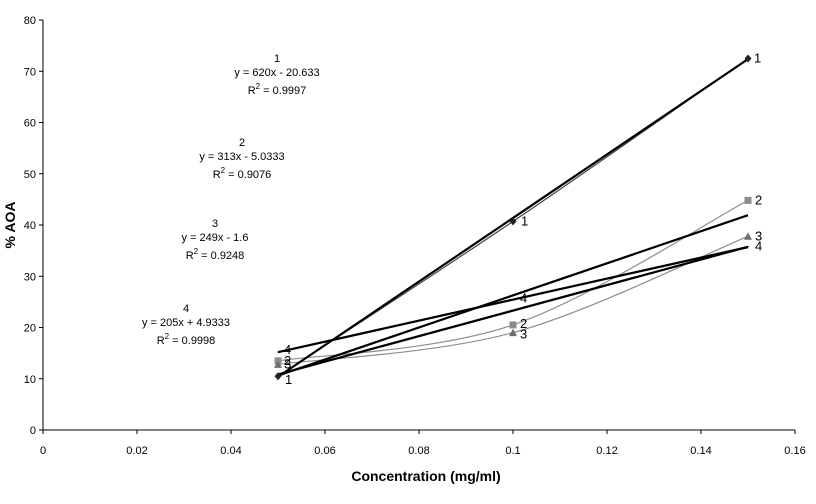  What do you see at coordinates (30, 72) in the screenshot?
I see `y-tick-label: 70` at bounding box center [30, 72].